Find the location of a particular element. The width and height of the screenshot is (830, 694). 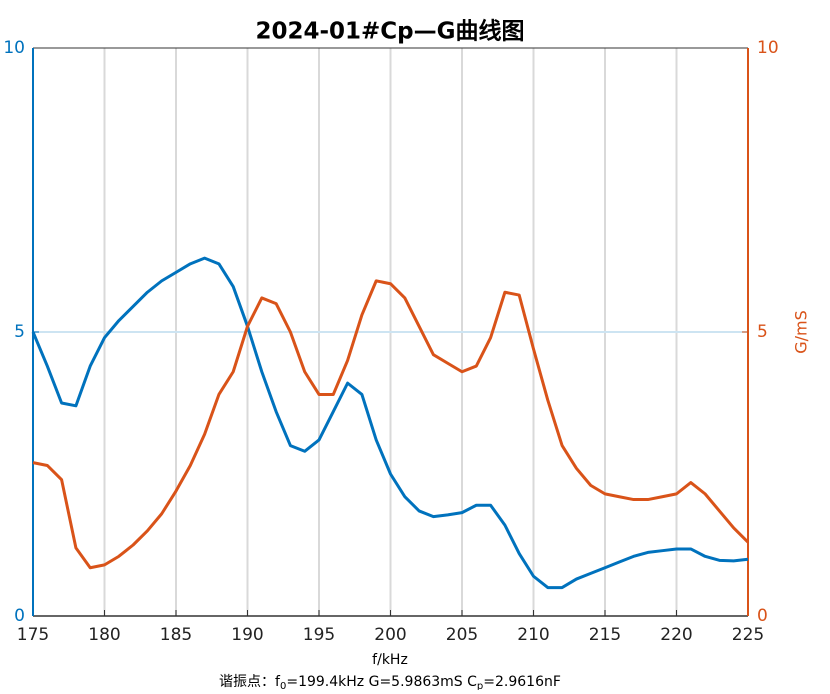

annotation: 谐振点：f0=199.4kHz G=5.9863mS Cp=2.9616nF is located at coordinates (390, 682).